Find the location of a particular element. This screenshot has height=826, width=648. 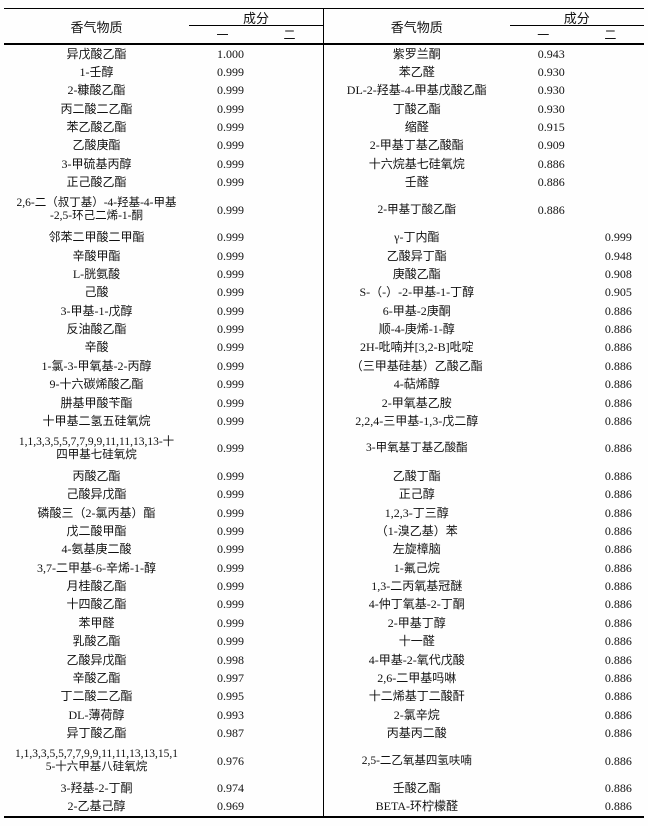

substance-name: 正己醇 is located at coordinates (416, 494).